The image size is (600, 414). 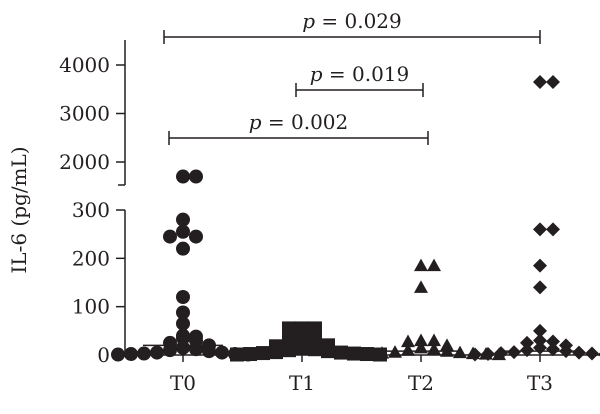 I want to click on significance-bracket: p = 0.019, so click(x=359, y=79).